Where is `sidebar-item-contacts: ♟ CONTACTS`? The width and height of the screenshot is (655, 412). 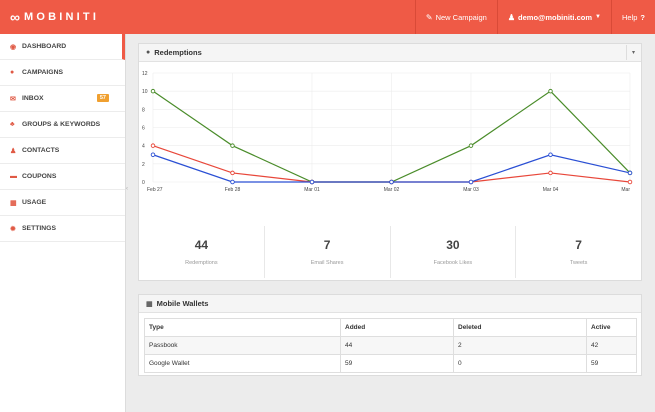
sidebar-item-contacts: ♟ CONTACTS is located at coordinates (62, 151).